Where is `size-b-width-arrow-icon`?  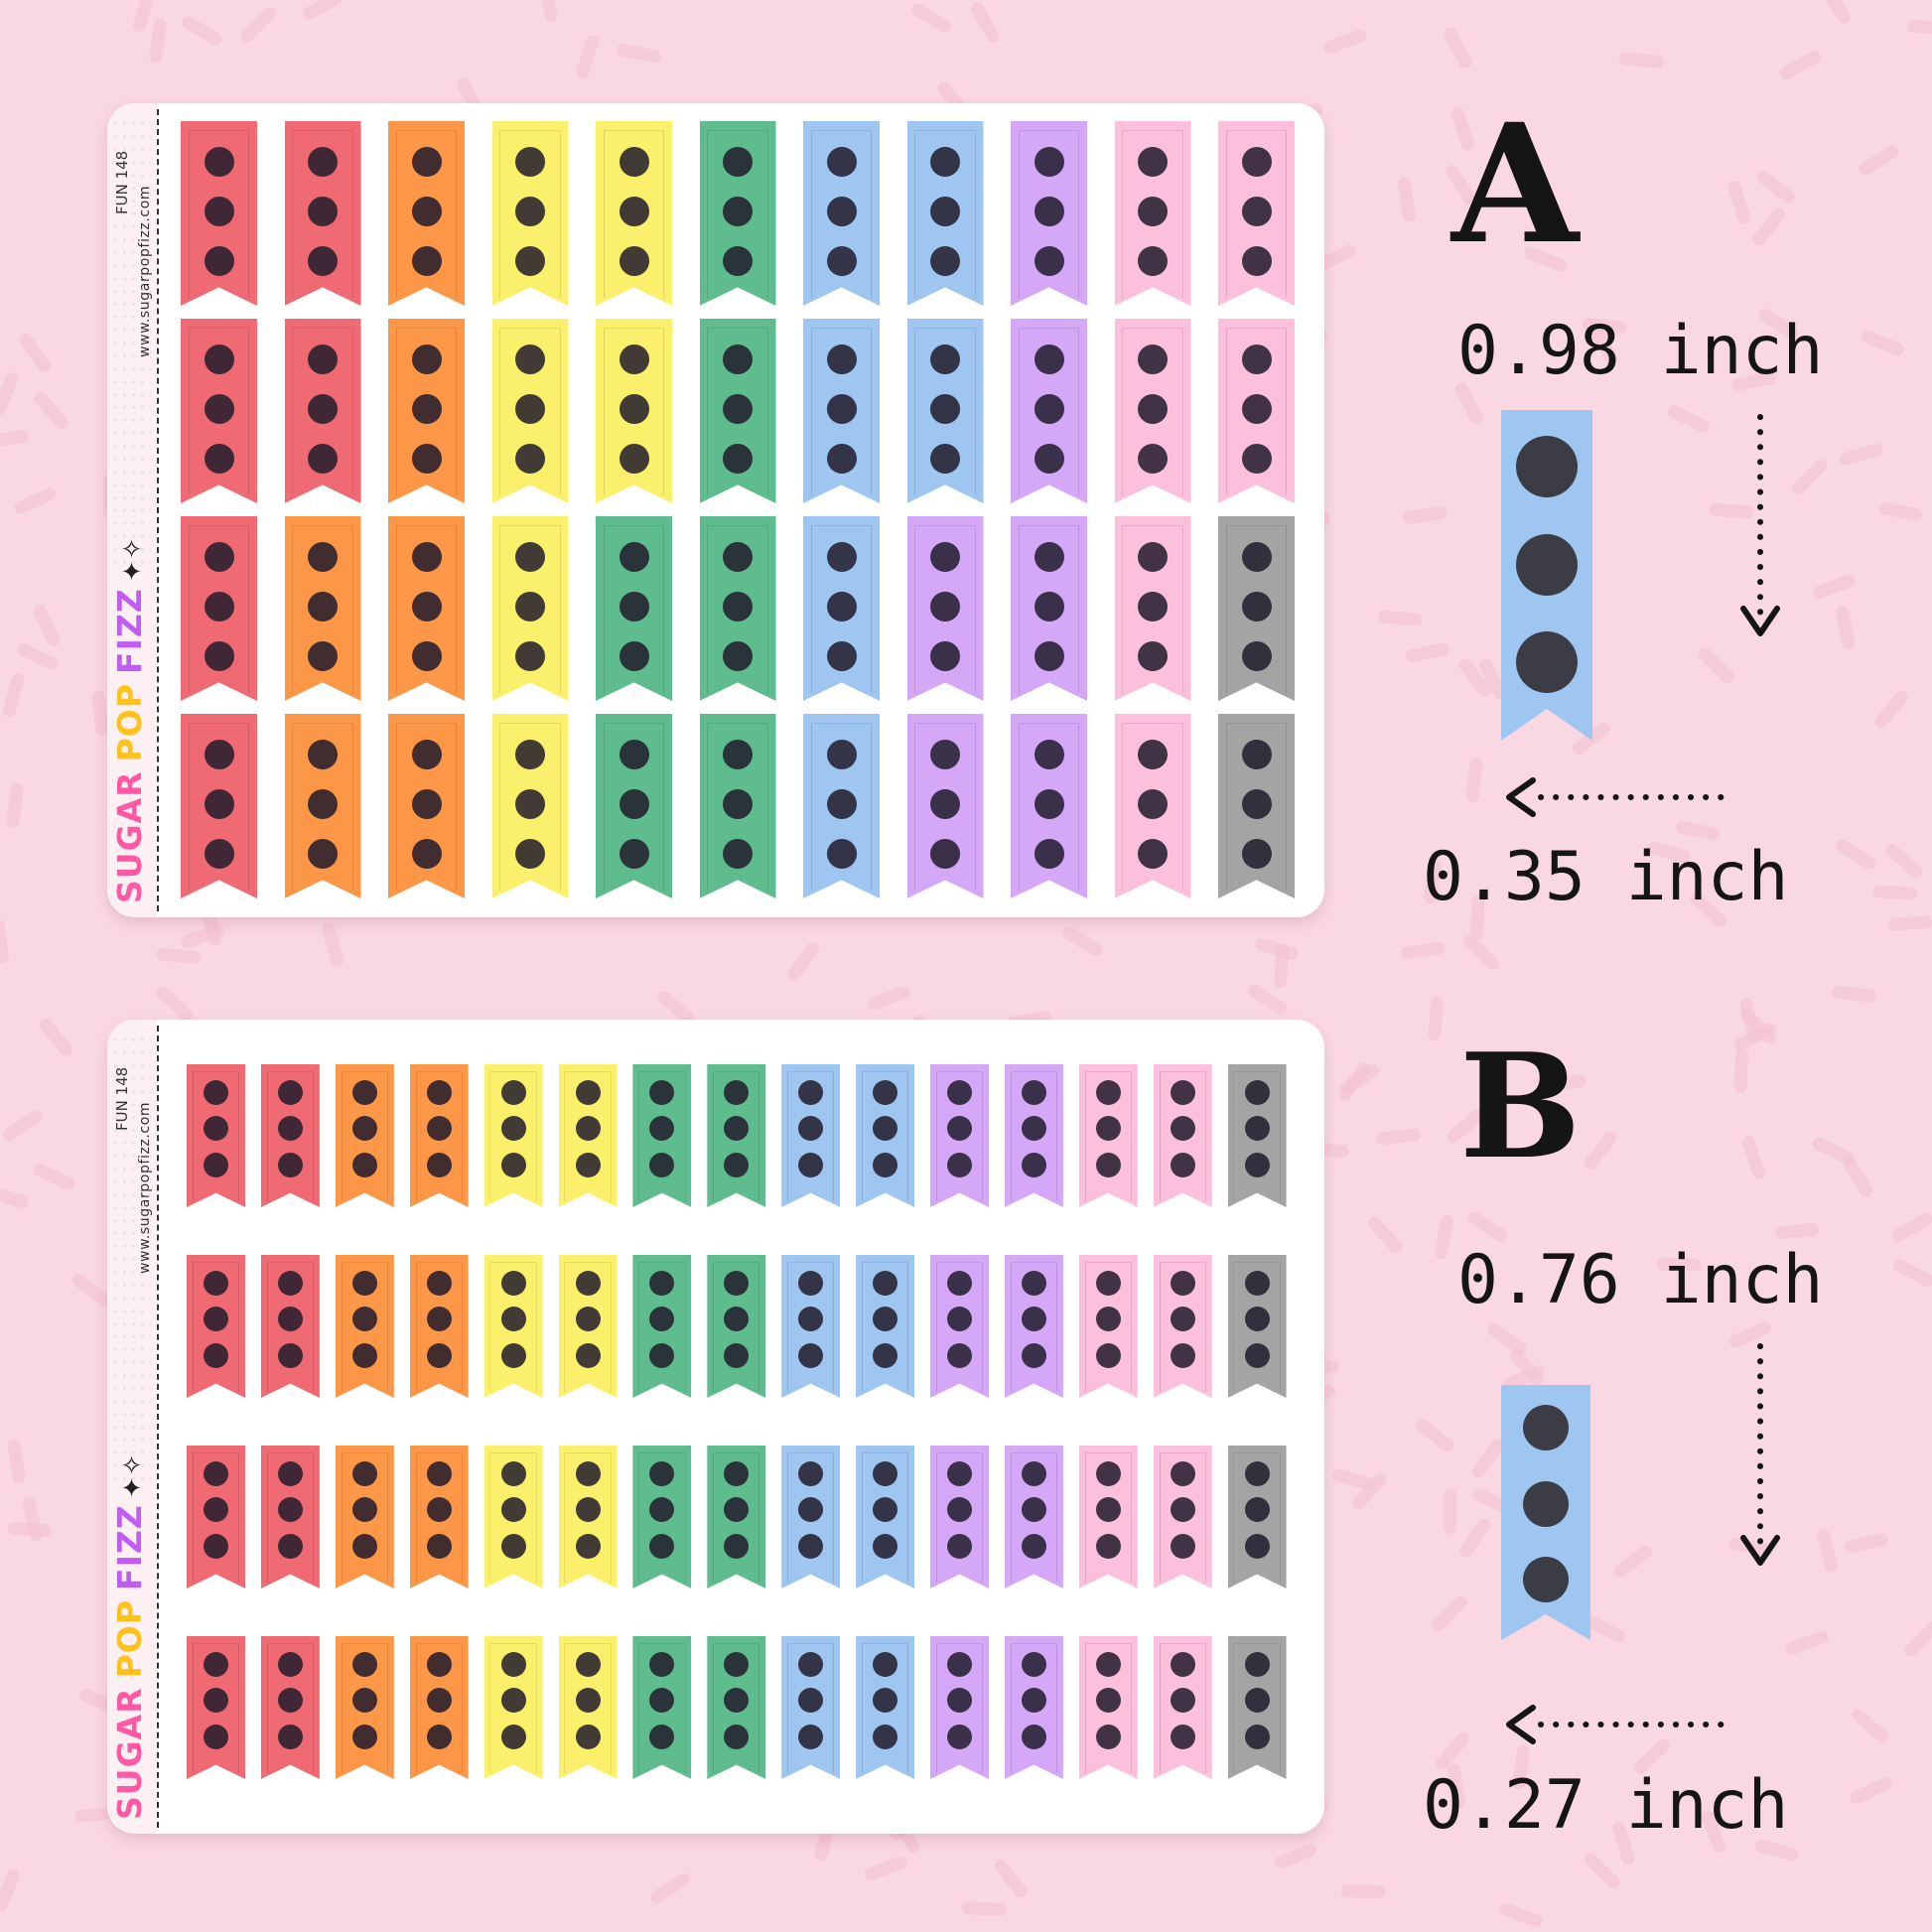 size-b-width-arrow-icon is located at coordinates (1618, 1725).